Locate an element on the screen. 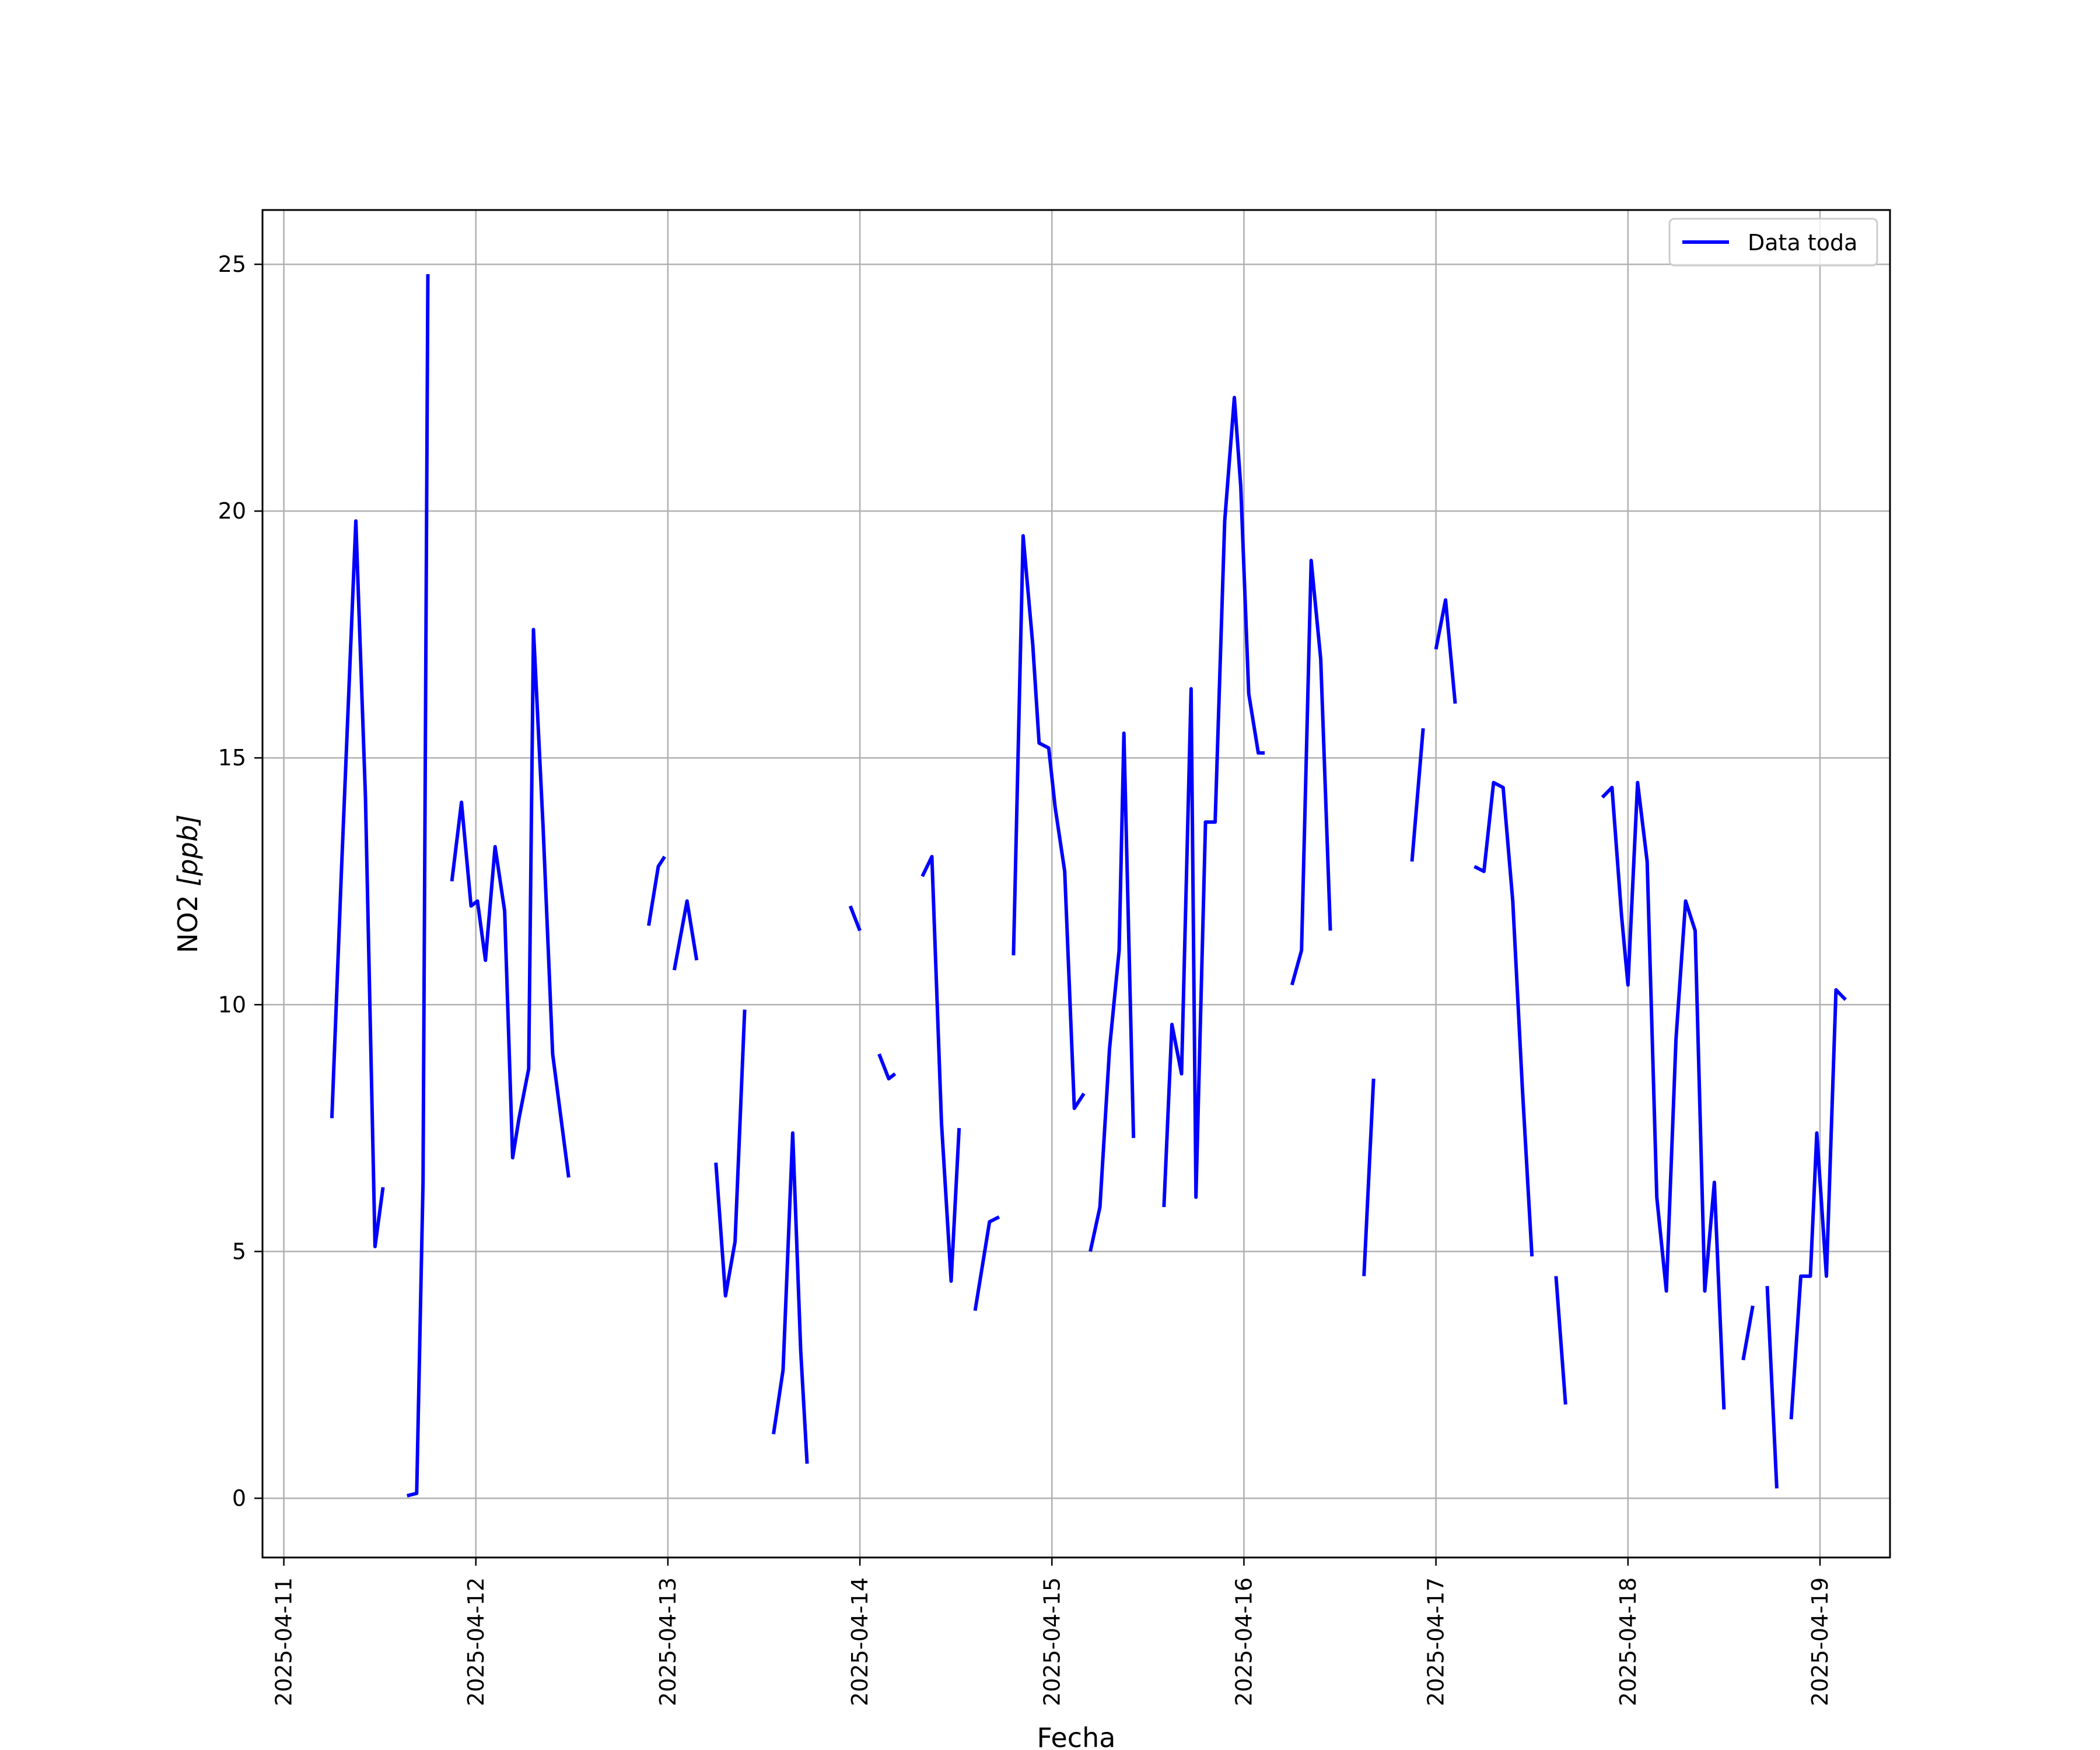 The width and height of the screenshot is (2100, 1750). x-tick-label: 2025-04-18 is located at coordinates (1628, 1641).